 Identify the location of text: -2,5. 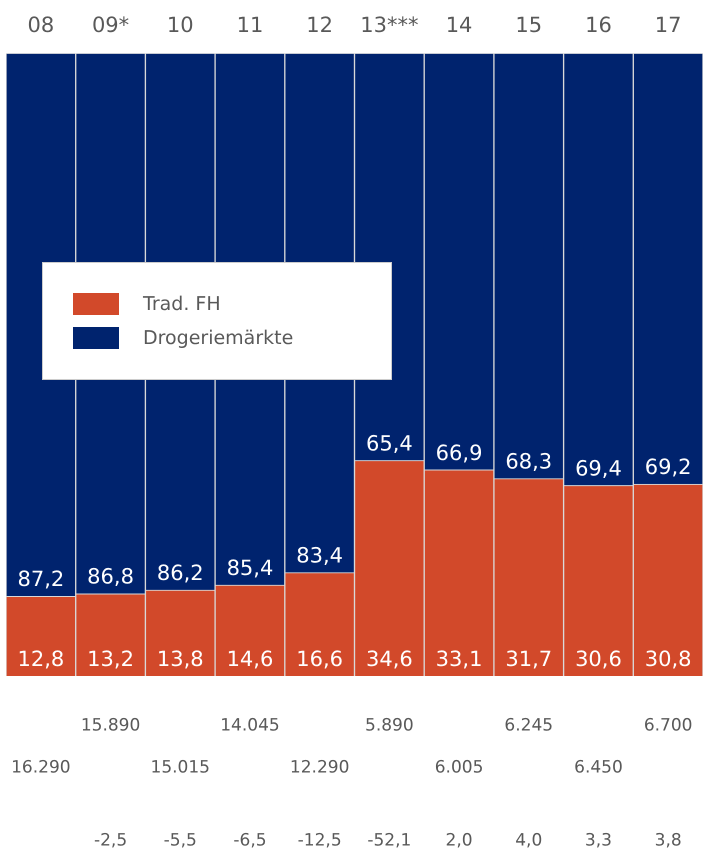
(111, 840).